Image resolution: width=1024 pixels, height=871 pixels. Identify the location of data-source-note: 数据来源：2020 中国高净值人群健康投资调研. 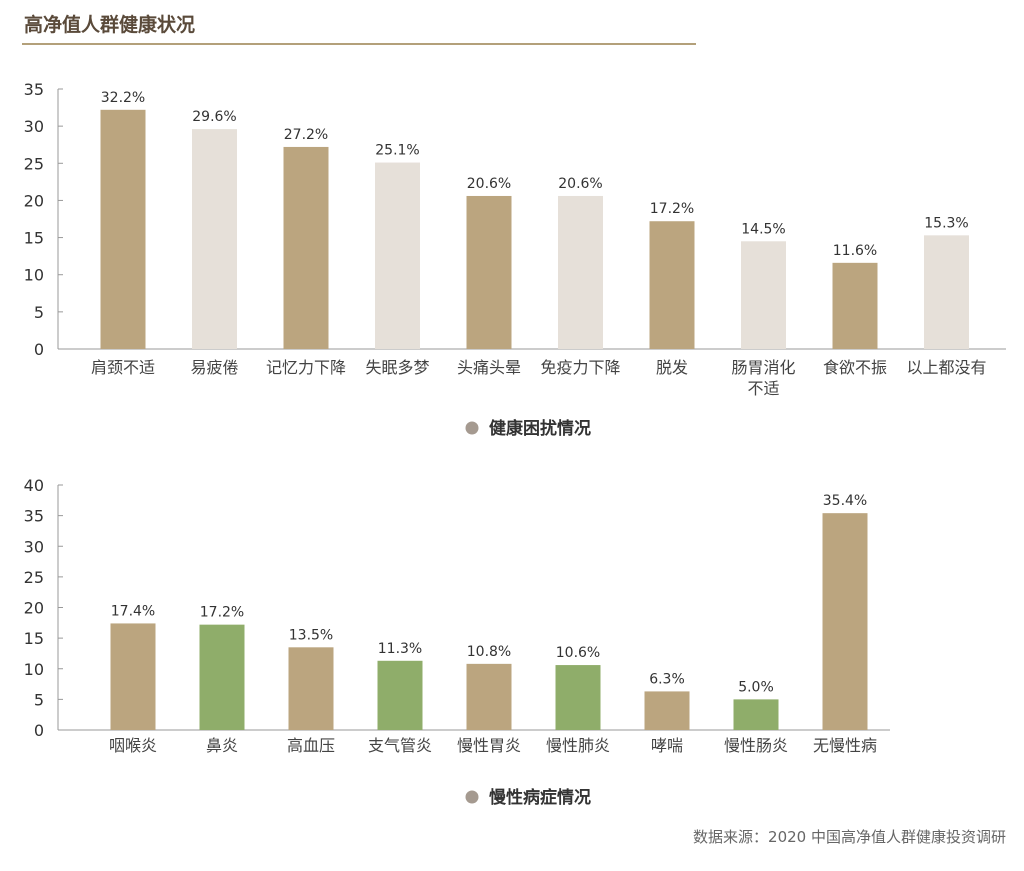
(849, 837).